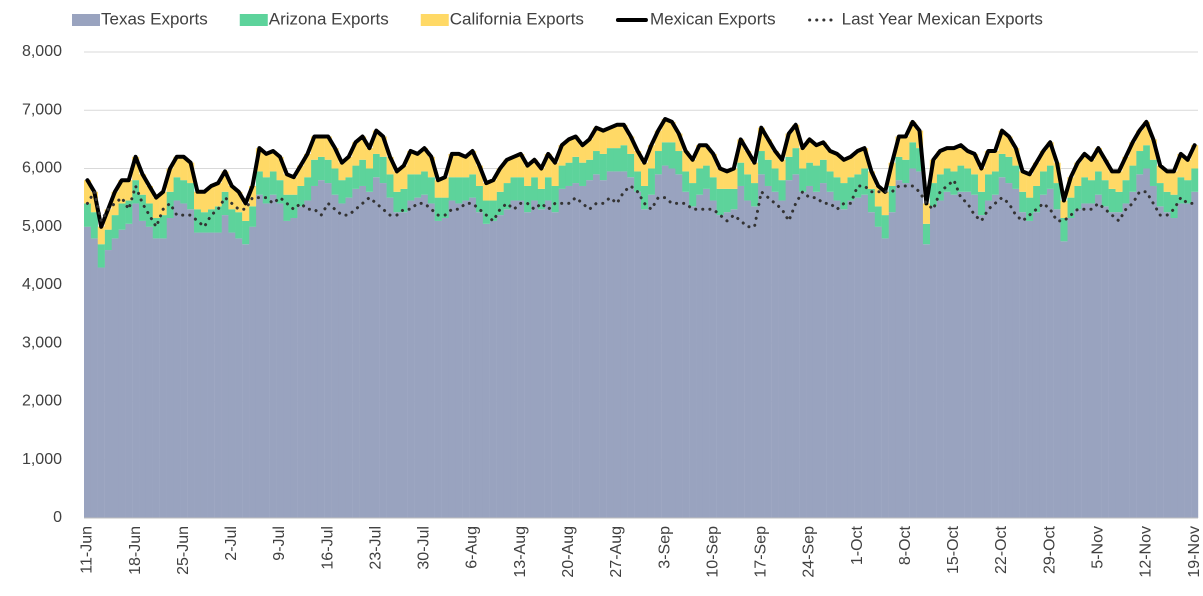 This screenshot has height=596, width=1203. What do you see at coordinates (857, 545) in the screenshot?
I see `x-tick-label: 1-Oct` at bounding box center [857, 545].